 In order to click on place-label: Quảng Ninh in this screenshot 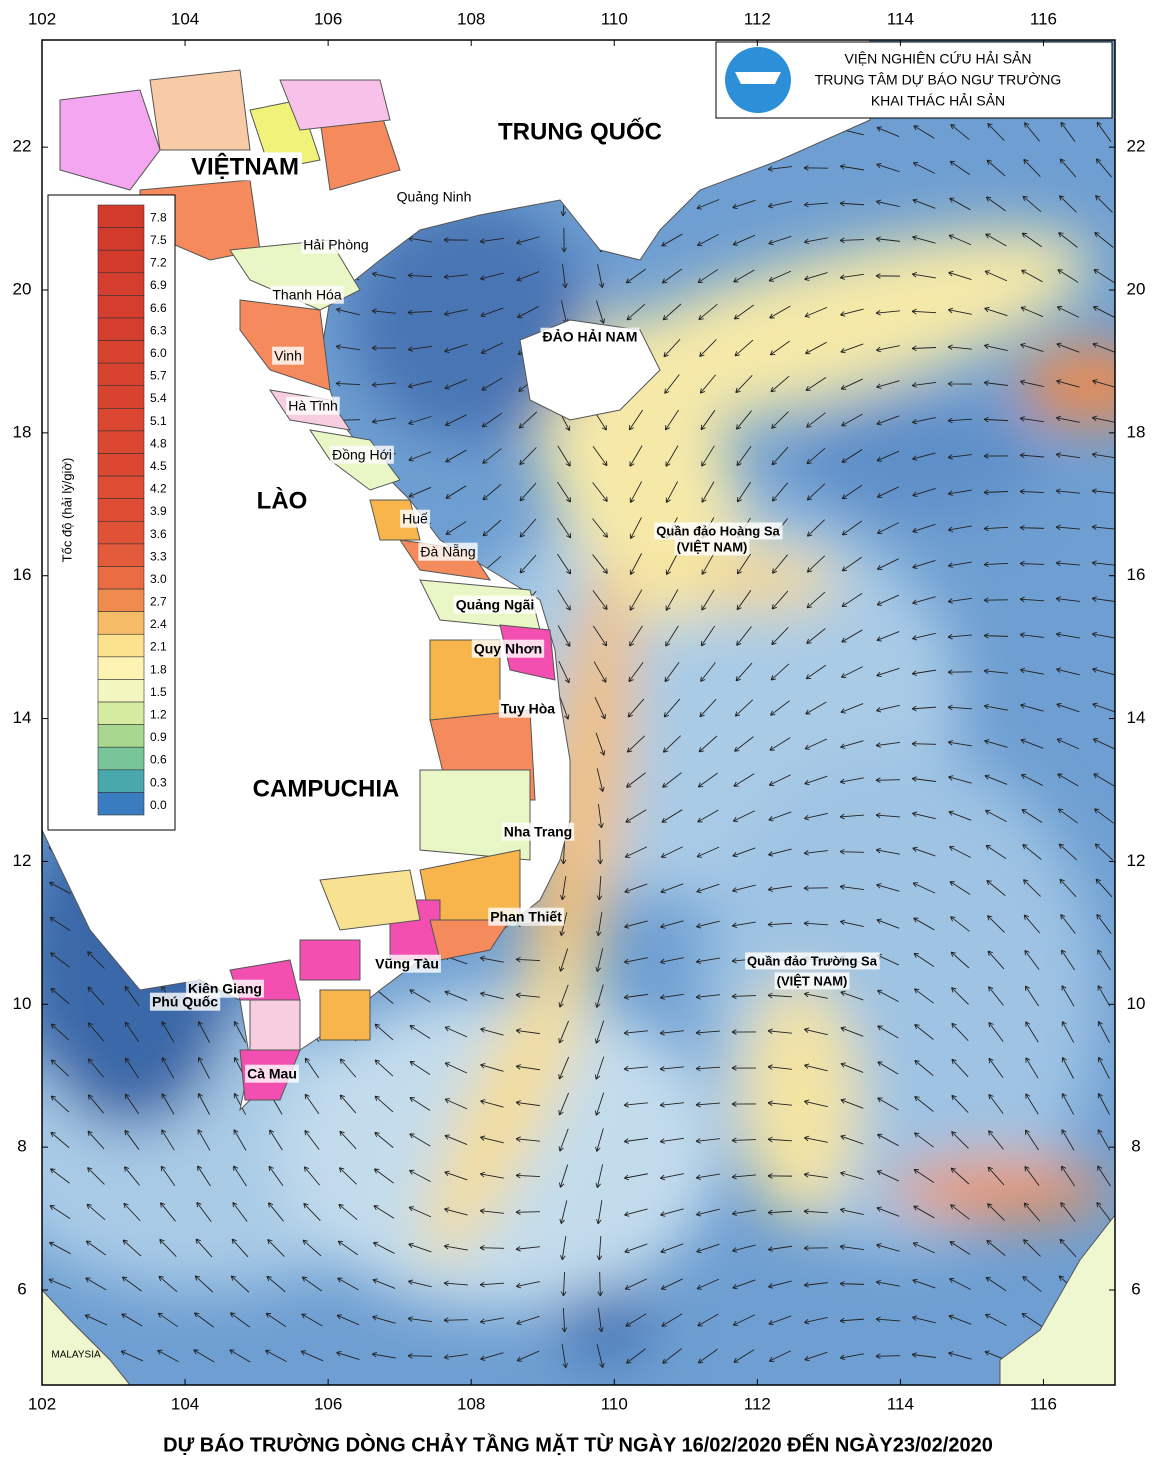, I will do `click(434, 197)`.